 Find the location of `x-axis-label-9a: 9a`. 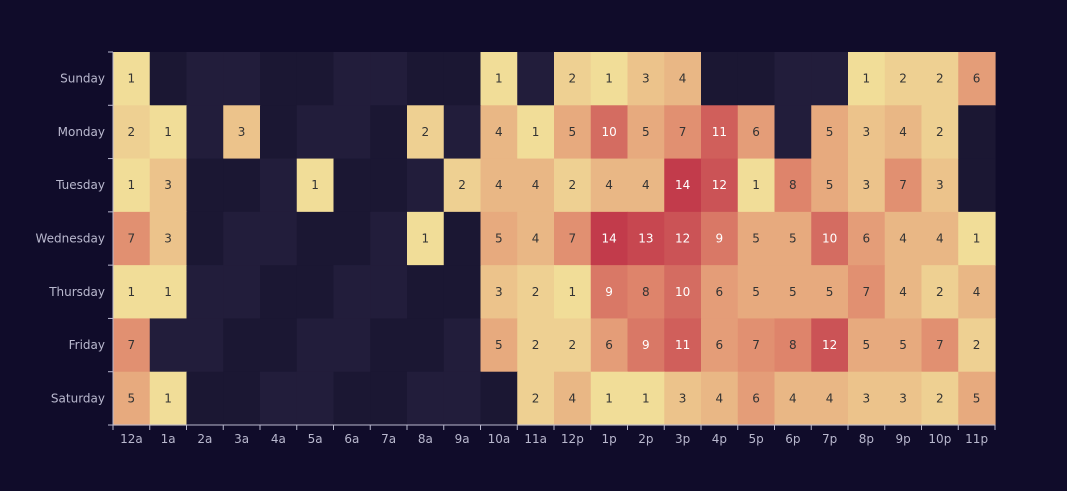

x-axis-label-9a: 9a is located at coordinates (462, 439).